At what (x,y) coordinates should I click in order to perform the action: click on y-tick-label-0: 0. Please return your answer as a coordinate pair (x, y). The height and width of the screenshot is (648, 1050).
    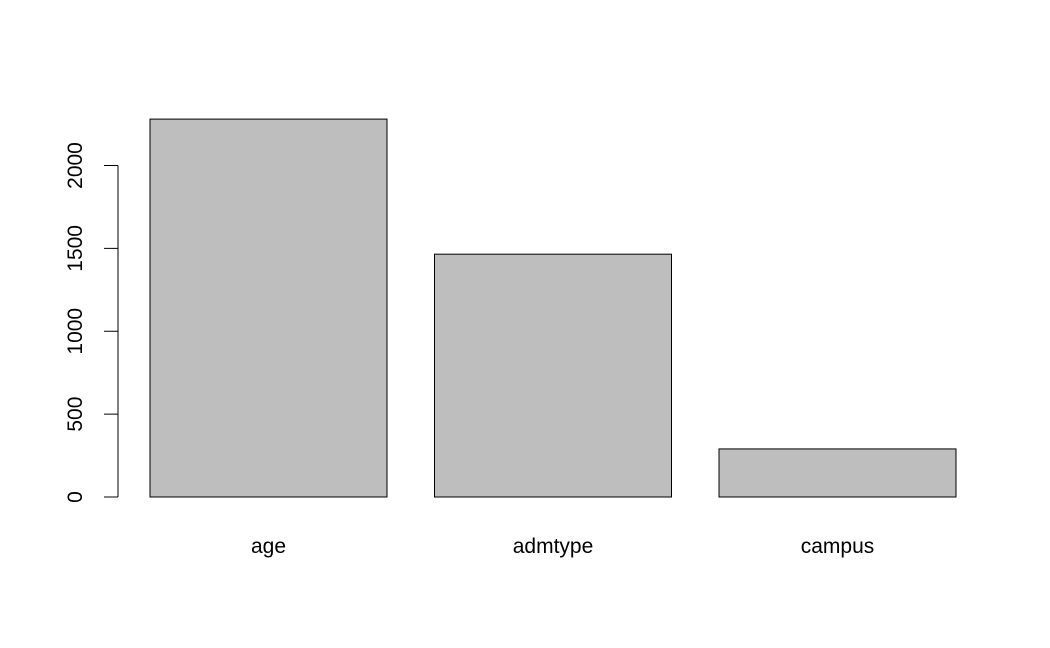
    Looking at the image, I should click on (75, 497).